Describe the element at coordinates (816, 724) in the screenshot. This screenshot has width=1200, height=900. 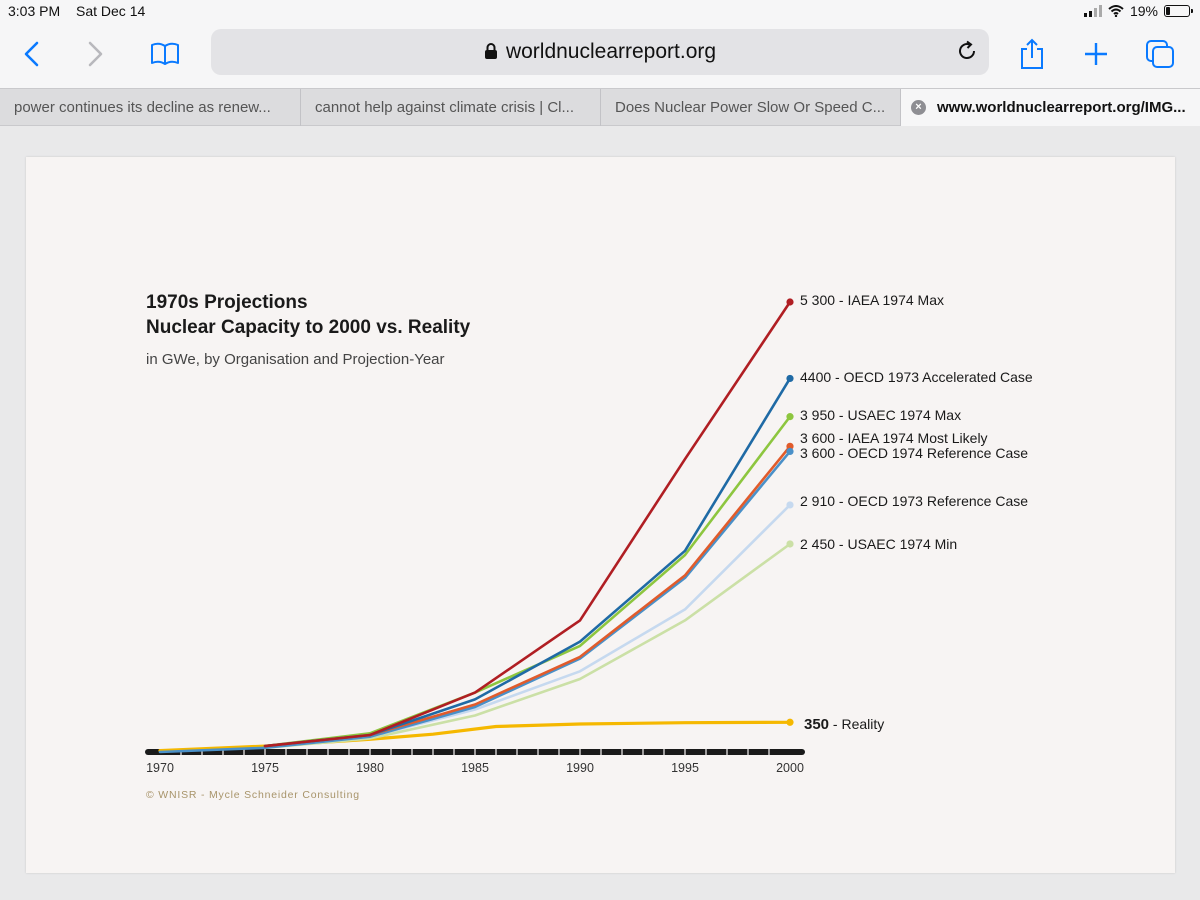
I see `reality-value: 350` at that location.